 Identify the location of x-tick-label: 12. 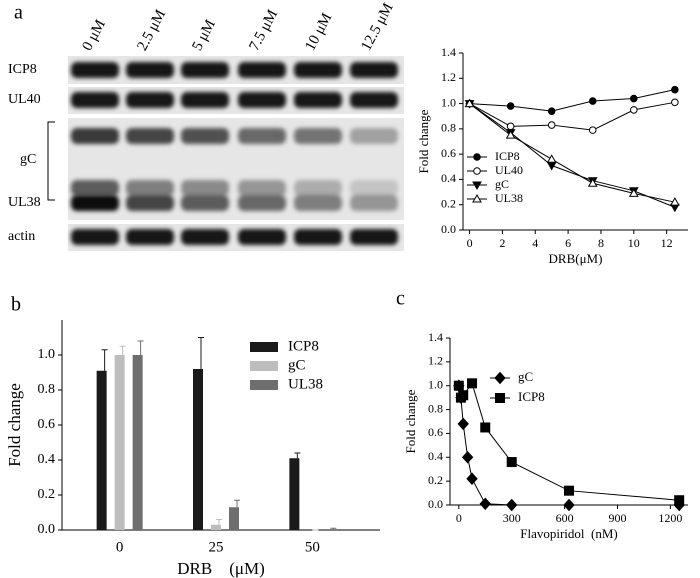
(667, 243).